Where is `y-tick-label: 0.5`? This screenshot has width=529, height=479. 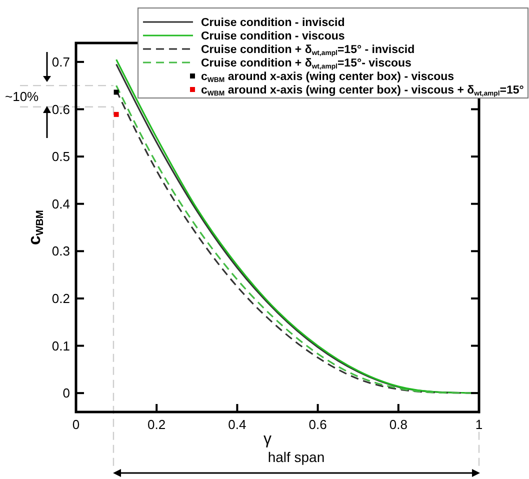
y-tick-label: 0.5 is located at coordinates (61, 156).